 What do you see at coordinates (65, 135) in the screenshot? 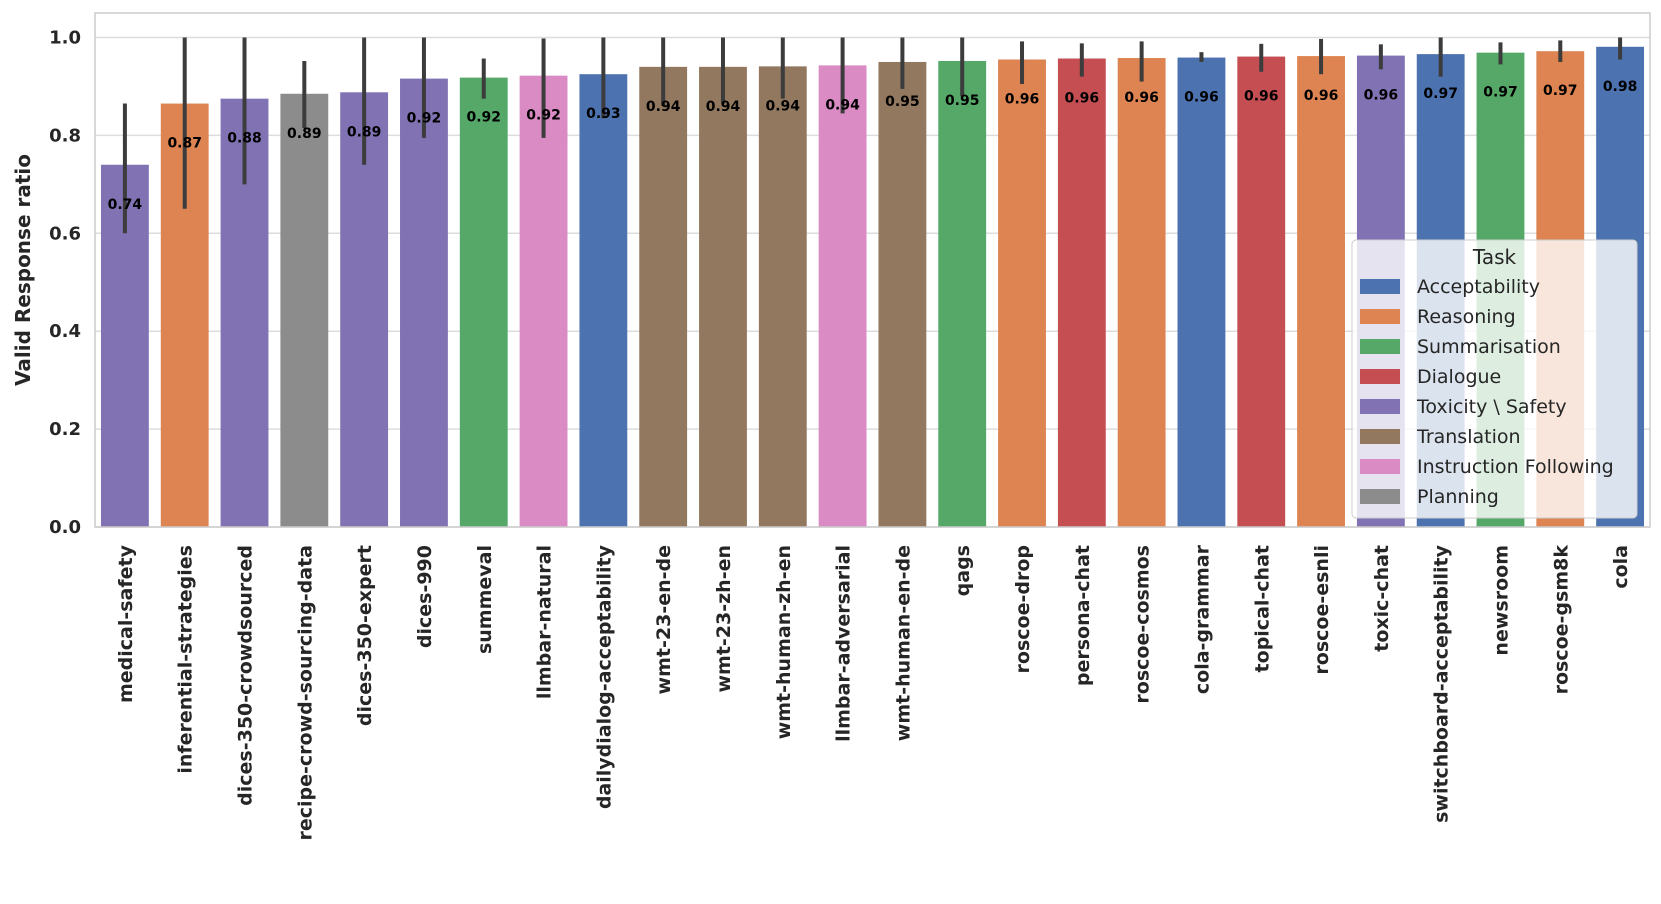
I see `y-tick-label: 0.8` at bounding box center [65, 135].